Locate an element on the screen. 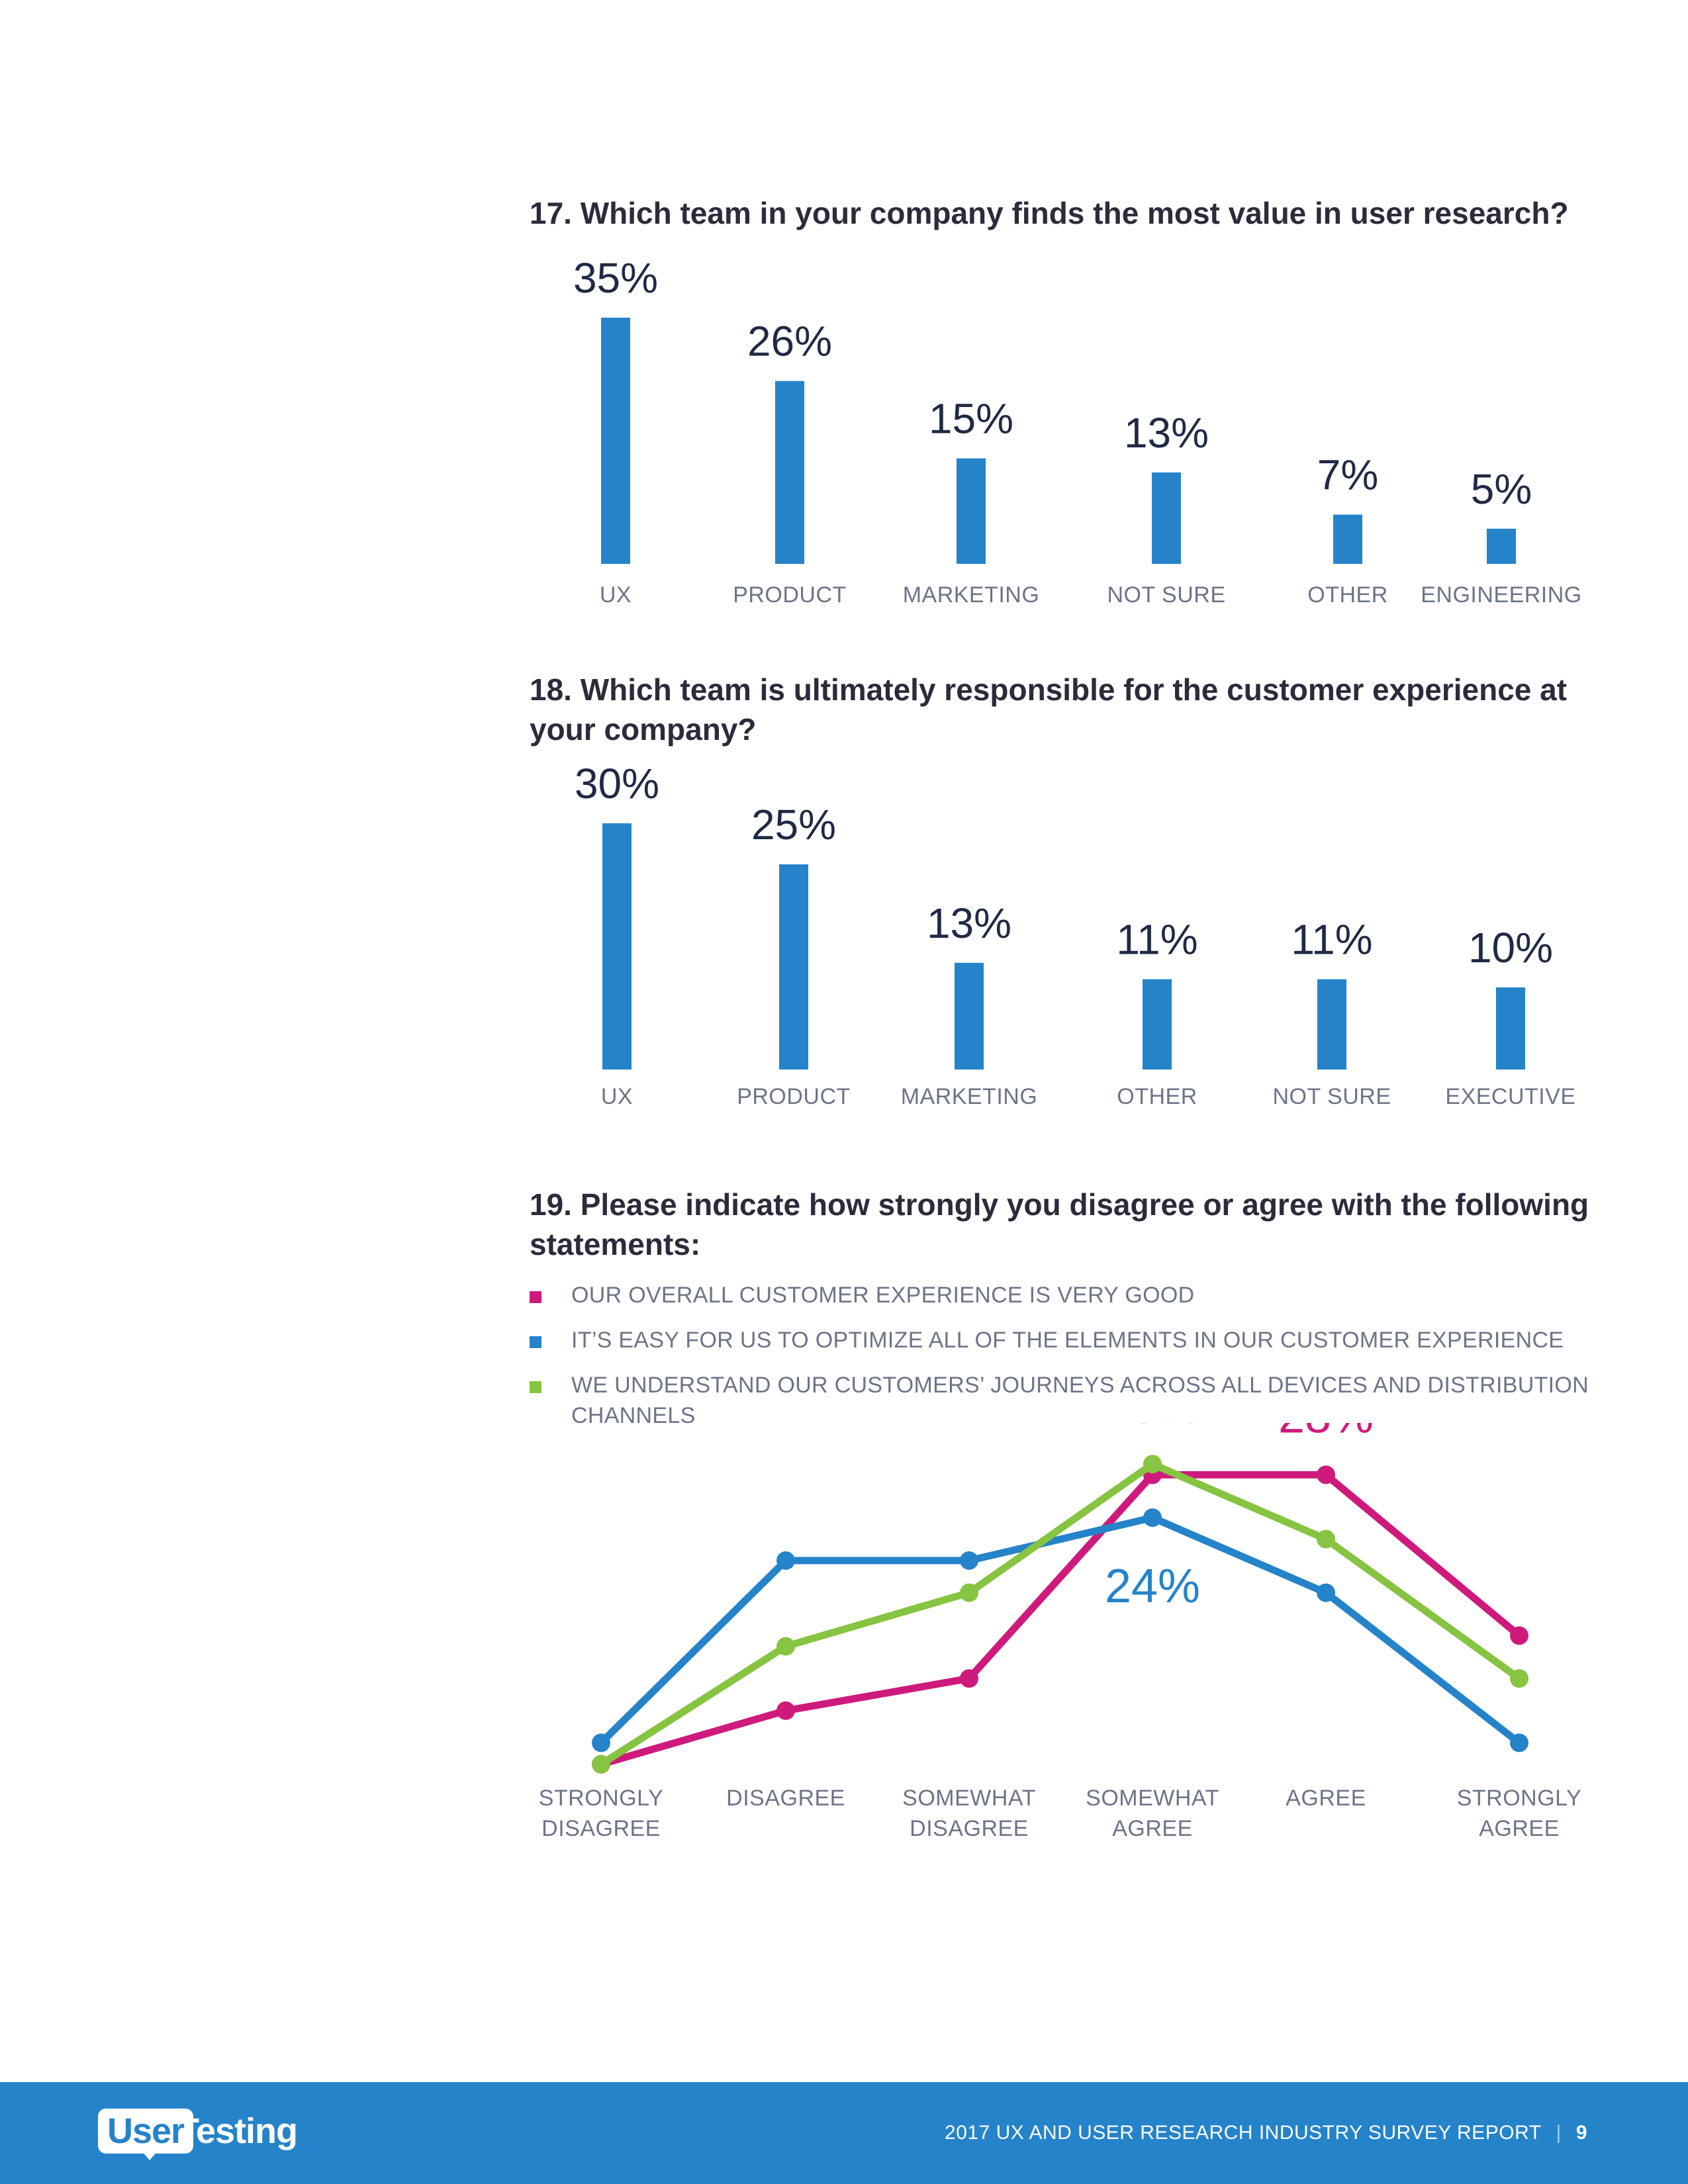 The height and width of the screenshot is (2184, 1688). bar-value-label: 7% is located at coordinates (1348, 475).